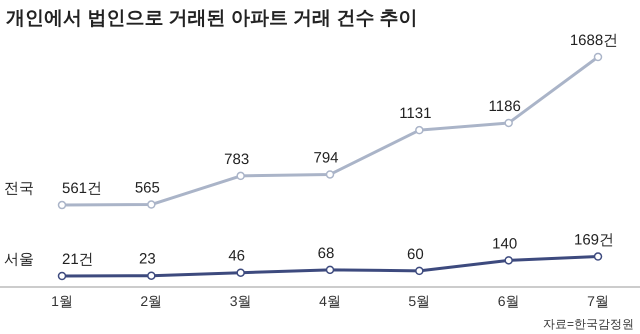  What do you see at coordinates (62, 301) in the screenshot?
I see `x-tick-label: 1월` at bounding box center [62, 301].